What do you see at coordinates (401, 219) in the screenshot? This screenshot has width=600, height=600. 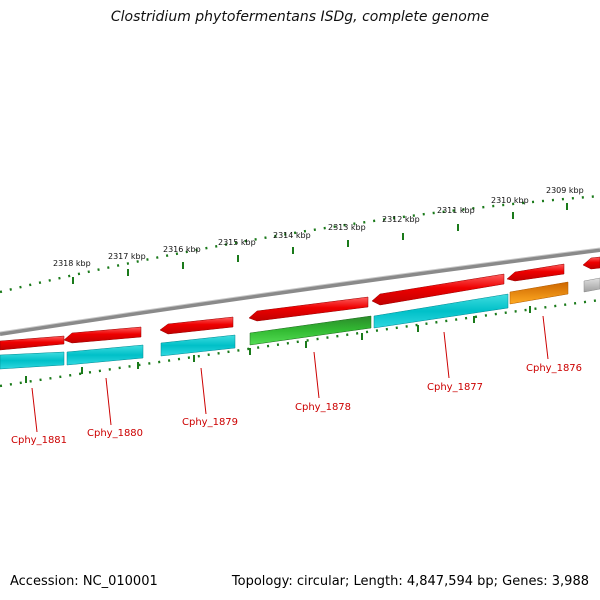 I see `scale-tick-label: 2312 kbp` at bounding box center [401, 219].